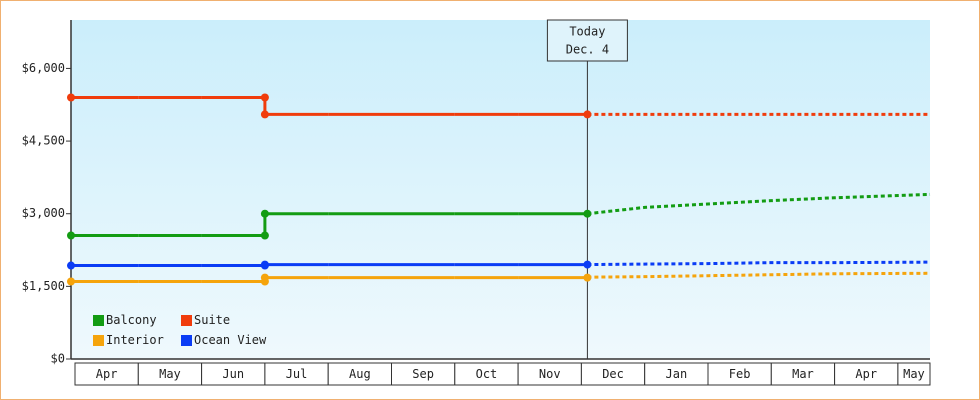 The width and height of the screenshot is (980, 400). Describe the element at coordinates (43, 213) in the screenshot. I see `y-tick-label: $3,000` at that location.